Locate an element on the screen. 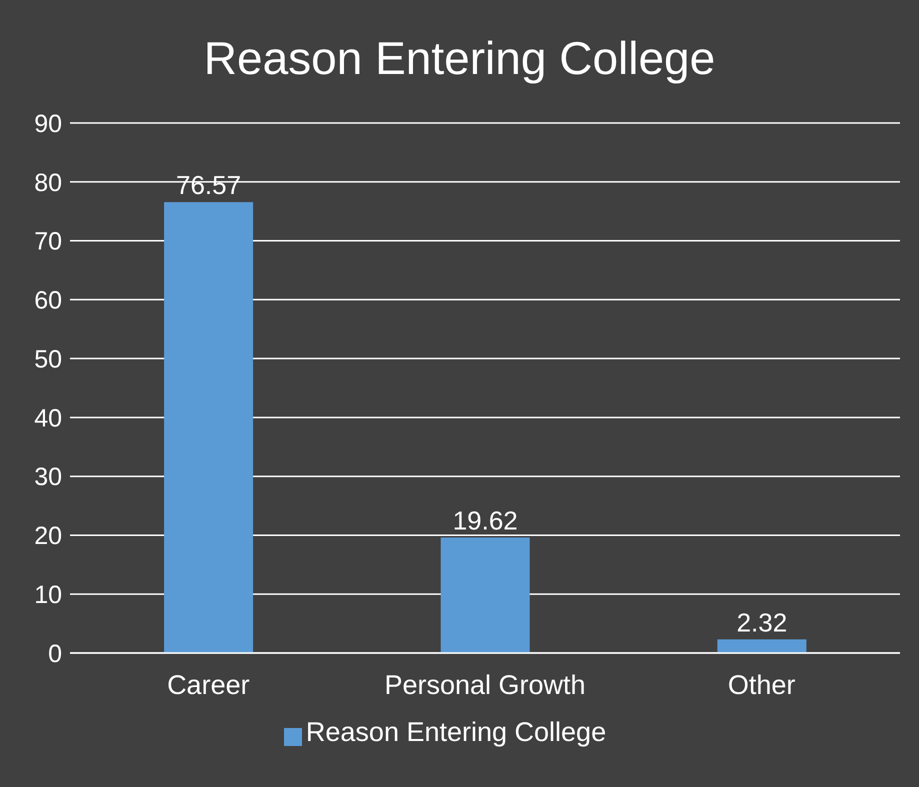 The height and width of the screenshot is (787, 919). y-tick-label: 30 is located at coordinates (48, 477).